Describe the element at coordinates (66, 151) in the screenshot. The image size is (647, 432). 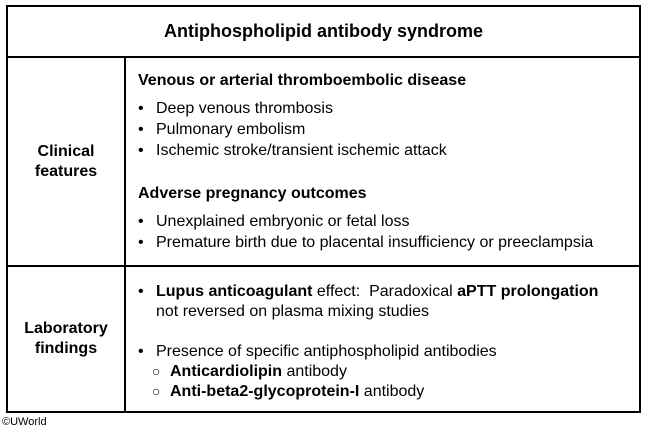
I see `clinical-label-line1: Clinical` at that location.